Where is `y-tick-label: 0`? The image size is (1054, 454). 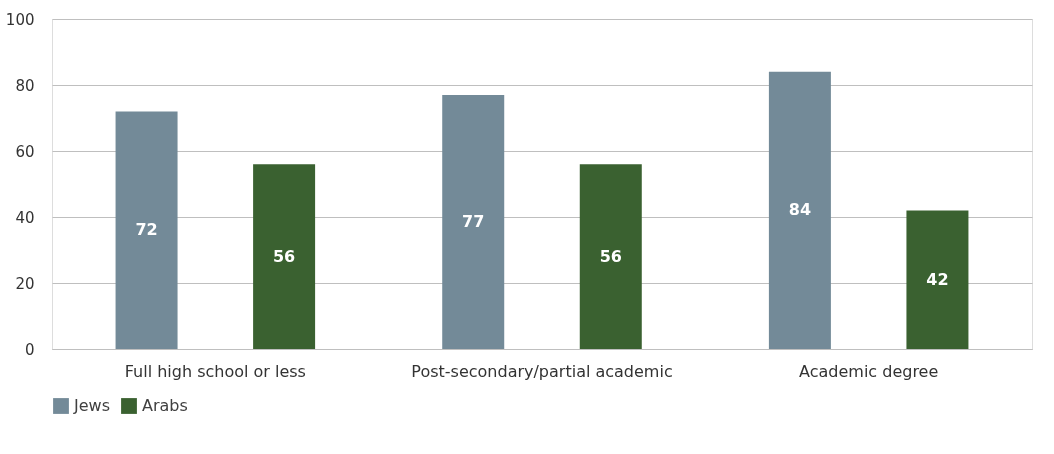
y-tick-label: 0 is located at coordinates (29, 349).